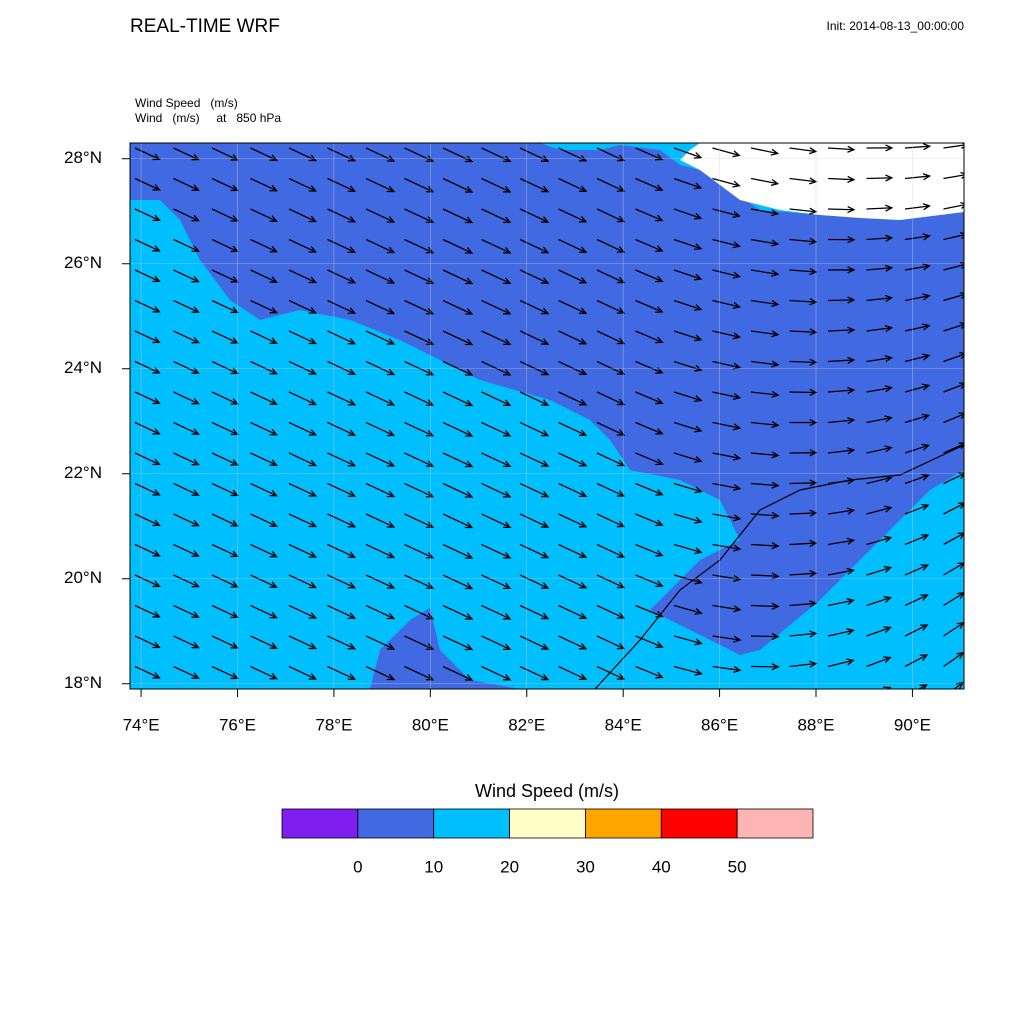 The height and width of the screenshot is (1029, 1024). What do you see at coordinates (526, 724) in the screenshot?
I see `lon-label: 82°E` at bounding box center [526, 724].